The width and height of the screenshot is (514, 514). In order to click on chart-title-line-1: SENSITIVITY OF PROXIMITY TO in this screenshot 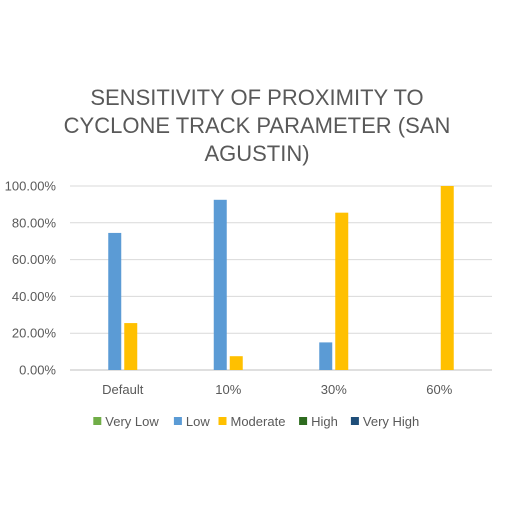, I will do `click(257, 97)`.